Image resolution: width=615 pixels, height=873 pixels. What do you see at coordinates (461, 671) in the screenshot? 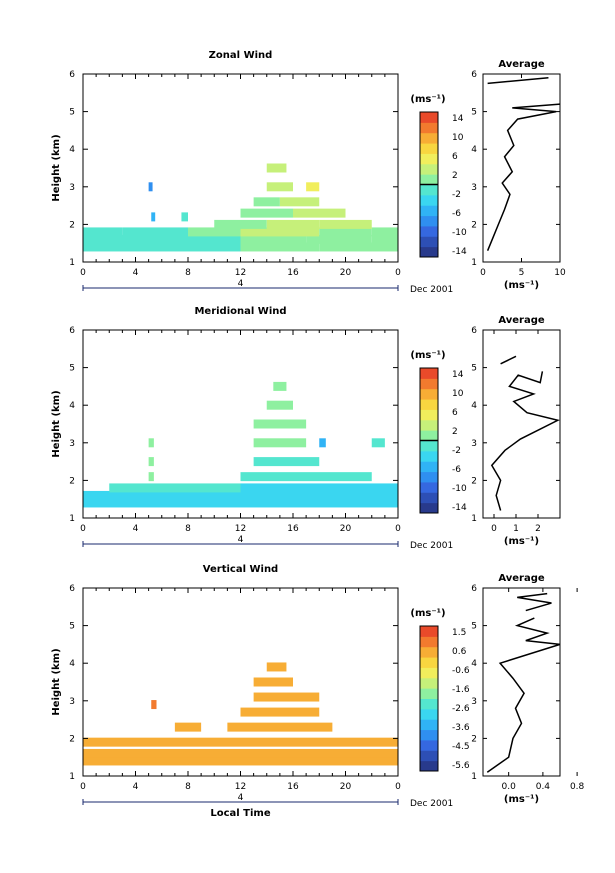
I see `vertical-colorbar-tick: -0.6` at bounding box center [461, 671].